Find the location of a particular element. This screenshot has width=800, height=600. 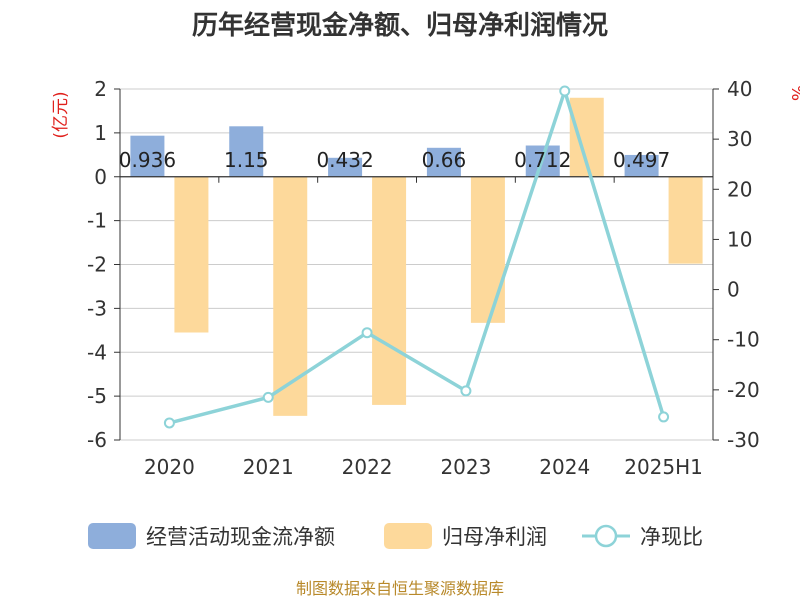

cashflow-value-label: 0.432 is located at coordinates (344, 160).